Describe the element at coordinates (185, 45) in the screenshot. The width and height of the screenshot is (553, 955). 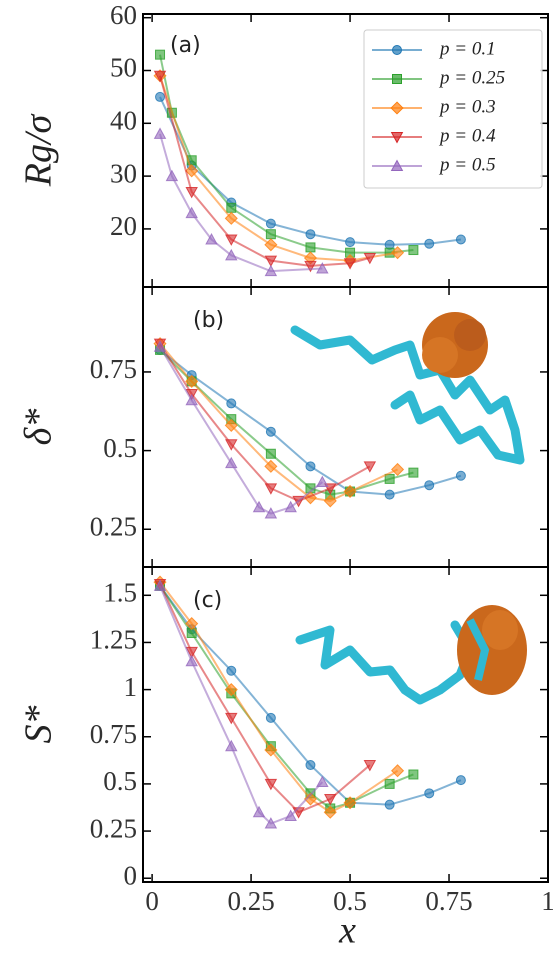
I see `panel-label: (a)` at that location.